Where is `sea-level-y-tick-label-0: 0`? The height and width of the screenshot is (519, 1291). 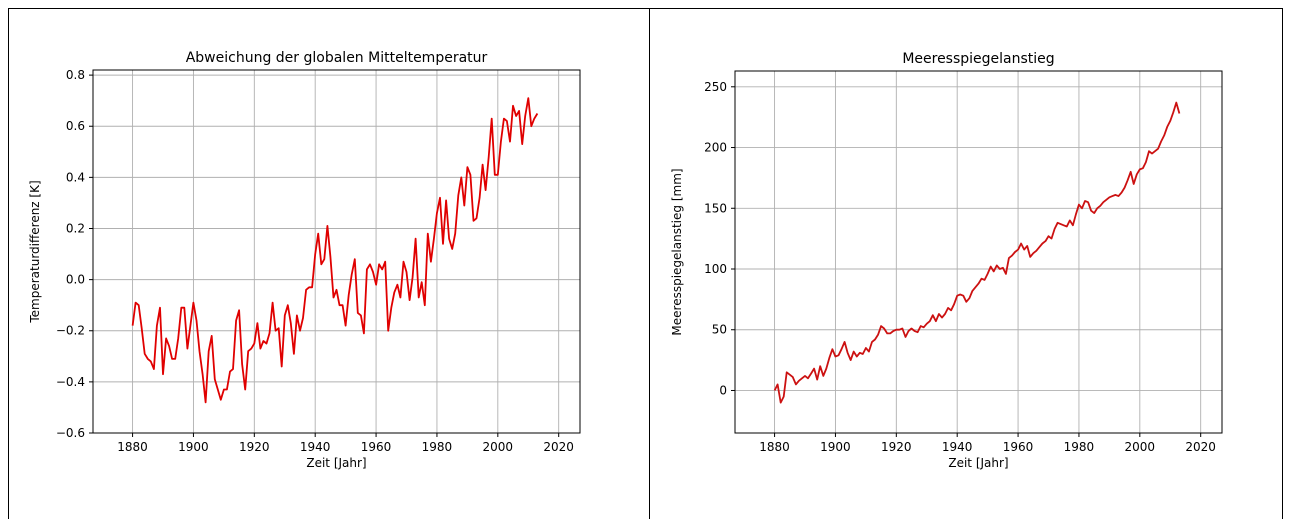 sea-level-y-tick-label-0: 0 is located at coordinates (723, 390).